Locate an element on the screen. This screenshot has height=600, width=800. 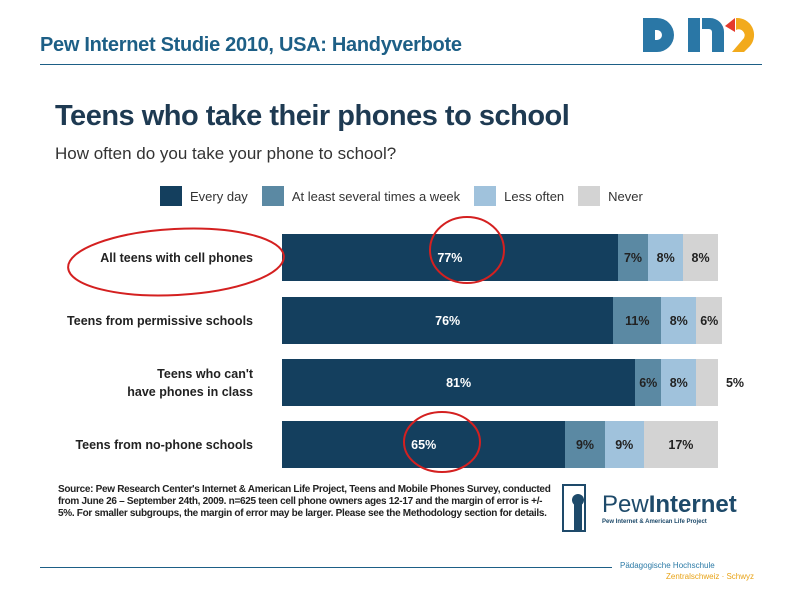
bar-segment: 65% is located at coordinates (424, 444).